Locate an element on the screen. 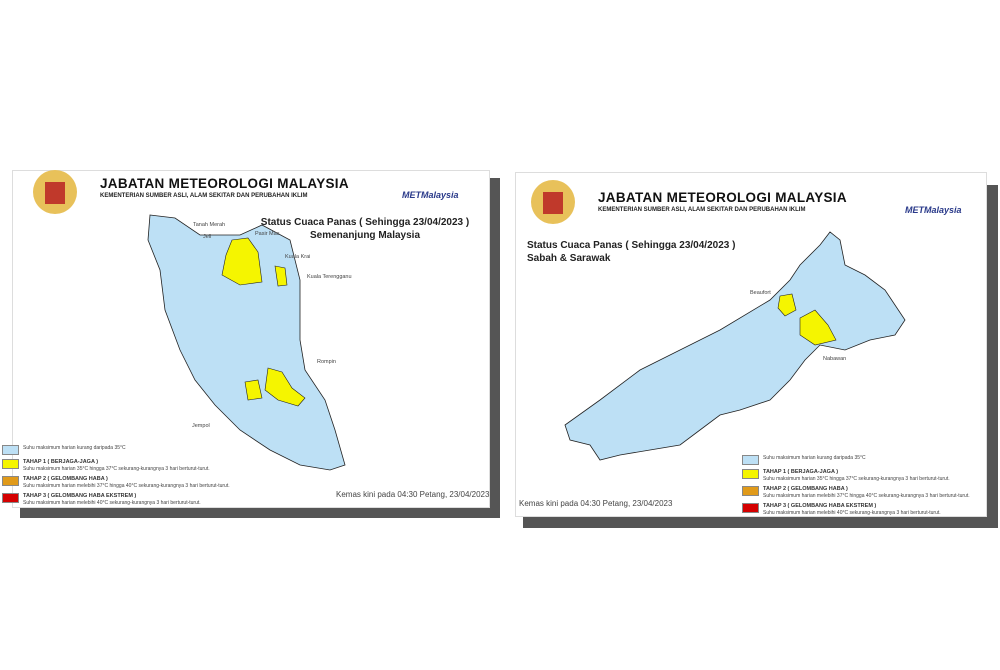  place-label: Beaufort is located at coordinates (760, 293).